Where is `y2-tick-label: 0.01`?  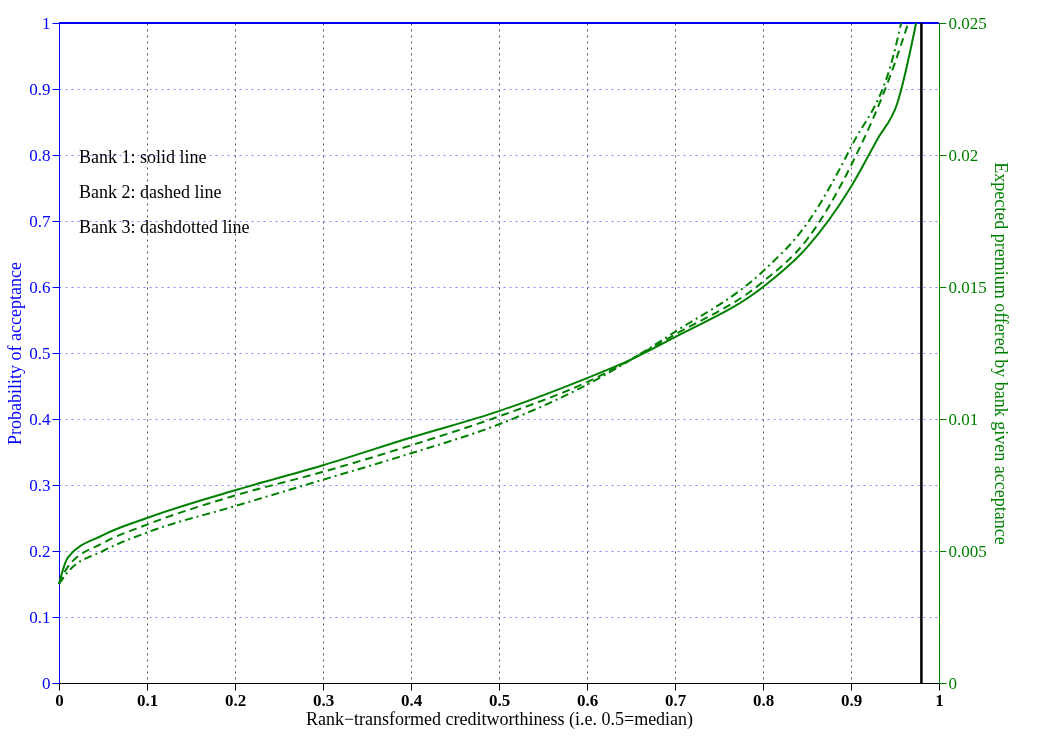 y2-tick-label: 0.01 is located at coordinates (963, 419).